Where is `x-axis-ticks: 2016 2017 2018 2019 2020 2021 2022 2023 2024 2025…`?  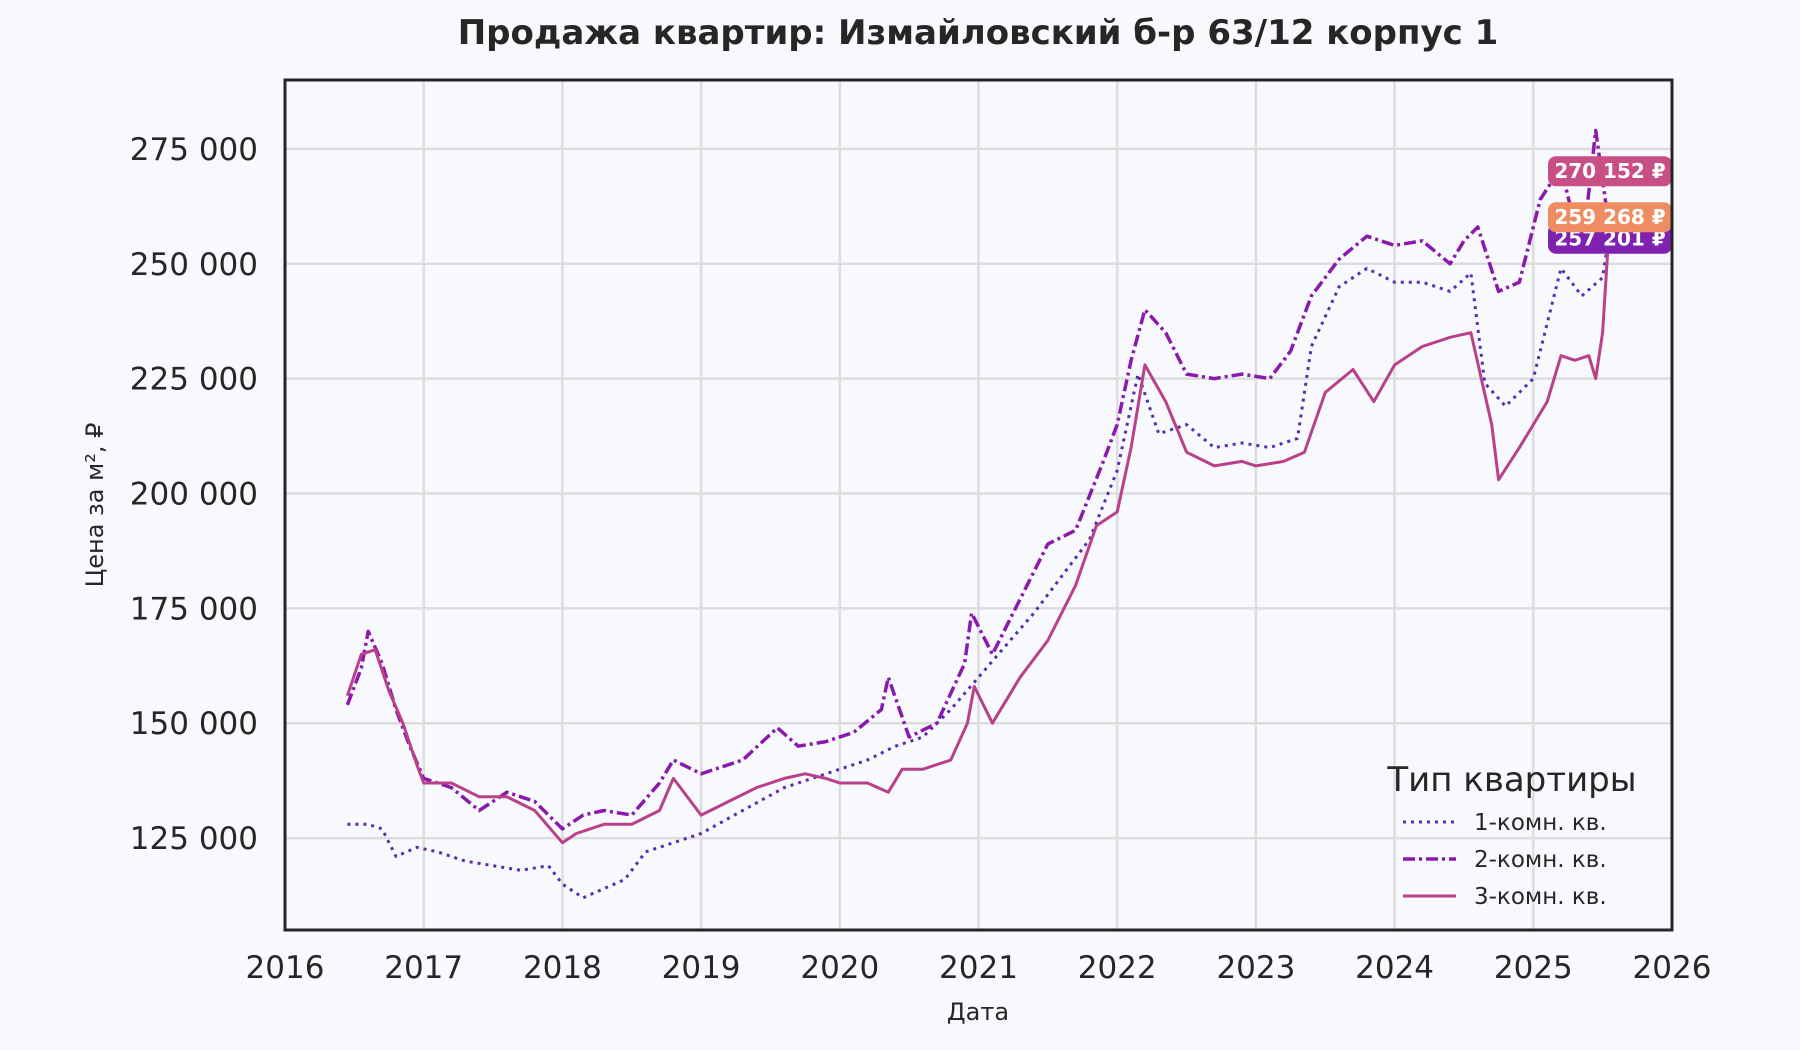 x-axis-ticks: 2016 2017 2018 2019 2020 2021 2022 2023 2024 2025… is located at coordinates (979, 968).